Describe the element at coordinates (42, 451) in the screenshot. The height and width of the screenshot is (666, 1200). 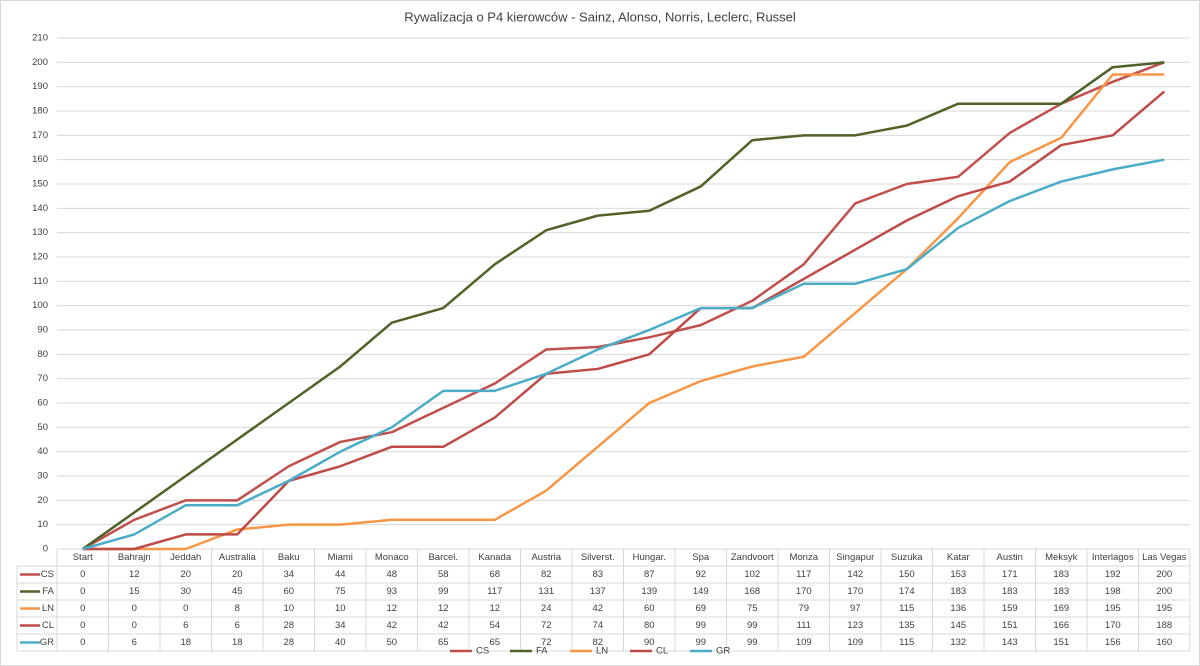
I see `y-tick-label: 40` at that location.